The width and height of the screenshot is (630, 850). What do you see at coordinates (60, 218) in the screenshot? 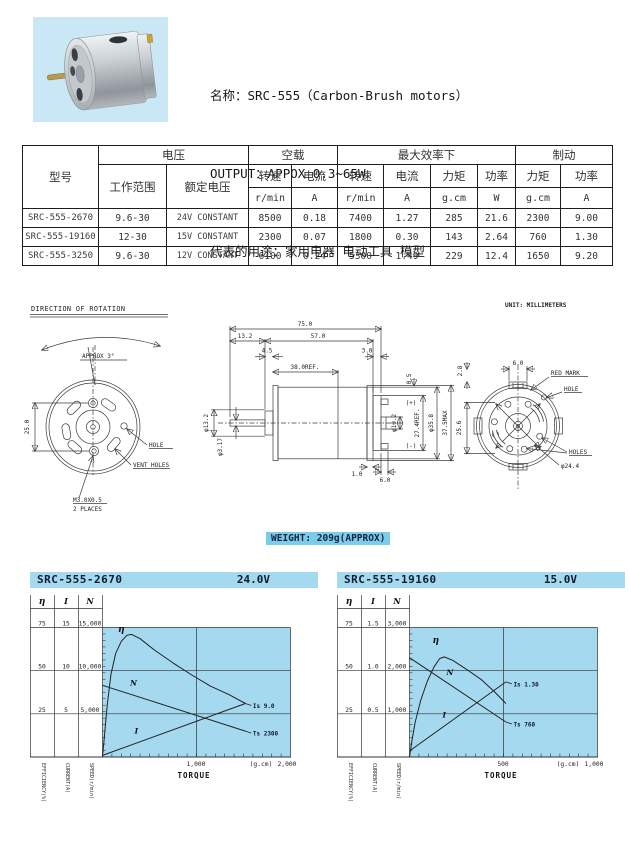
I see `spec-cell: SRC-555-2670` at bounding box center [60, 218].